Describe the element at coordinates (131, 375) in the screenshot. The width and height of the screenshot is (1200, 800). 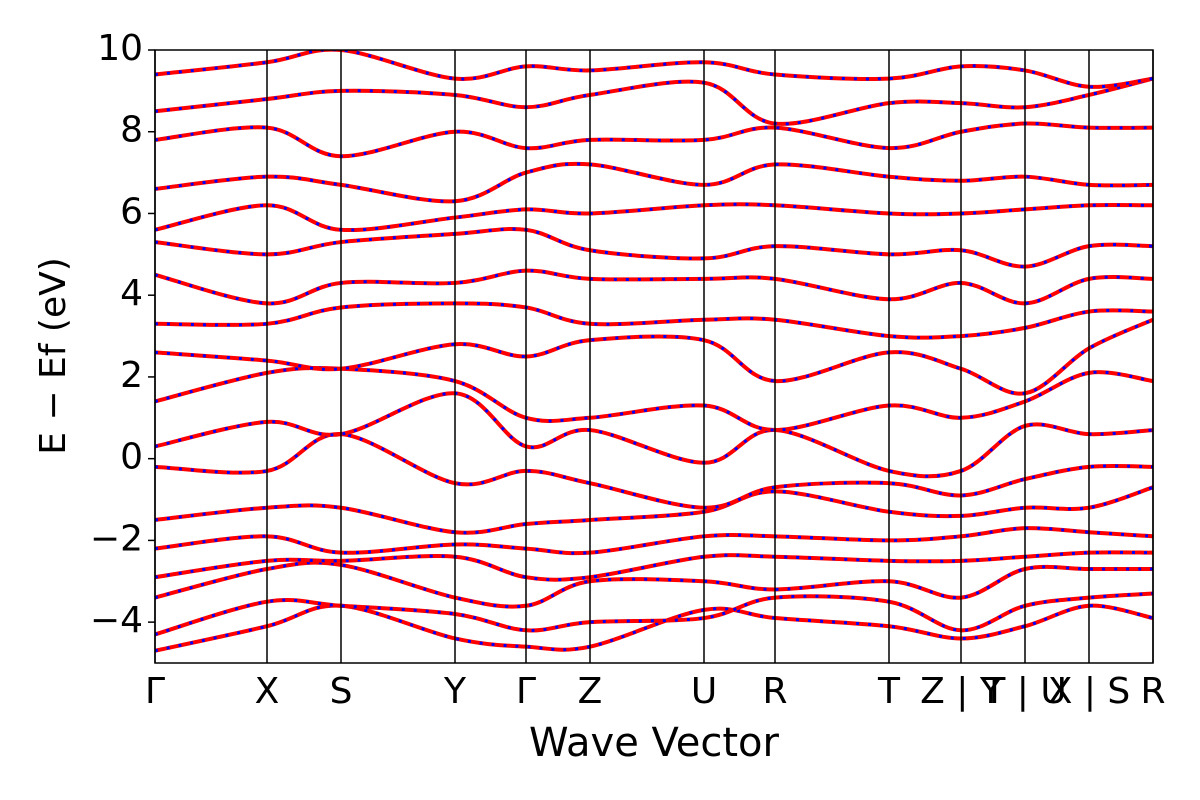
I see `y-tick-label: 2` at that location.